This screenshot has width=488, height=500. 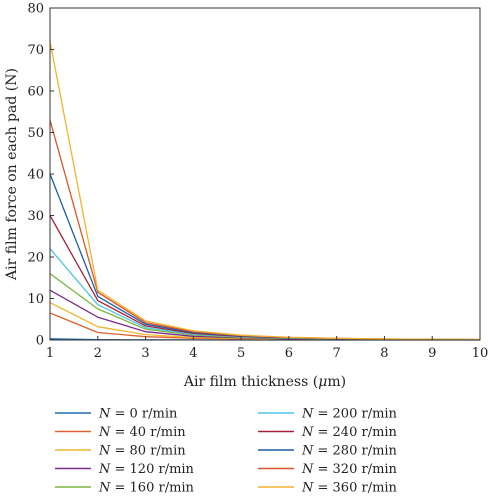 What do you see at coordinates (349, 414) in the screenshot?
I see `legend-label: N = 200 r/min` at bounding box center [349, 414].